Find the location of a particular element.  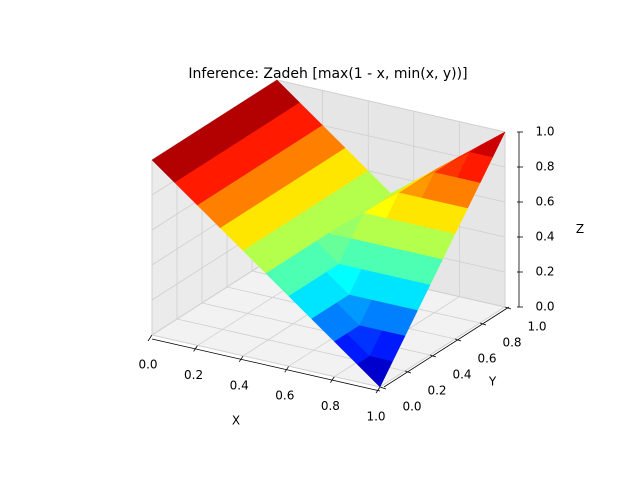

x-axis is located at coordinates (266, 365).